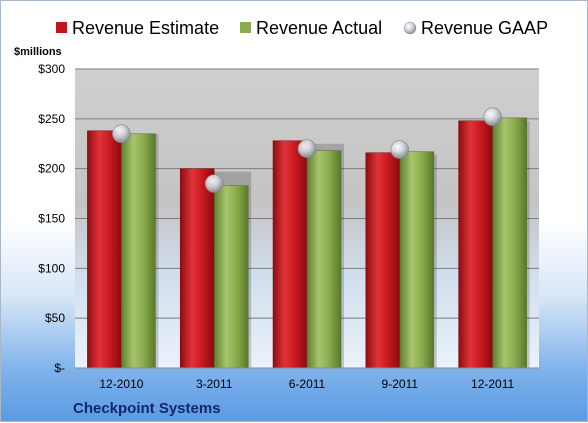 The height and width of the screenshot is (423, 588). I want to click on legend-label-actual: Revenue Actual, so click(319, 28).